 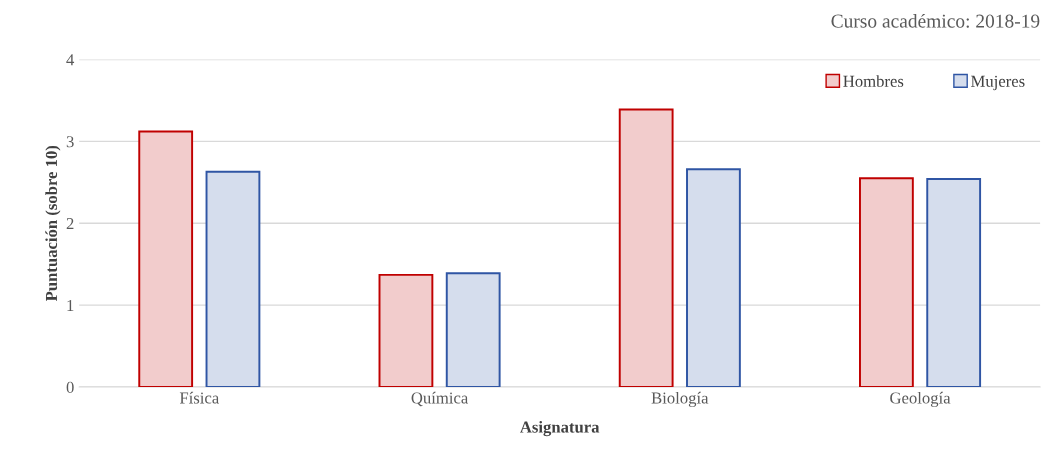 I want to click on y-tick-label: 0, so click(x=70, y=387).